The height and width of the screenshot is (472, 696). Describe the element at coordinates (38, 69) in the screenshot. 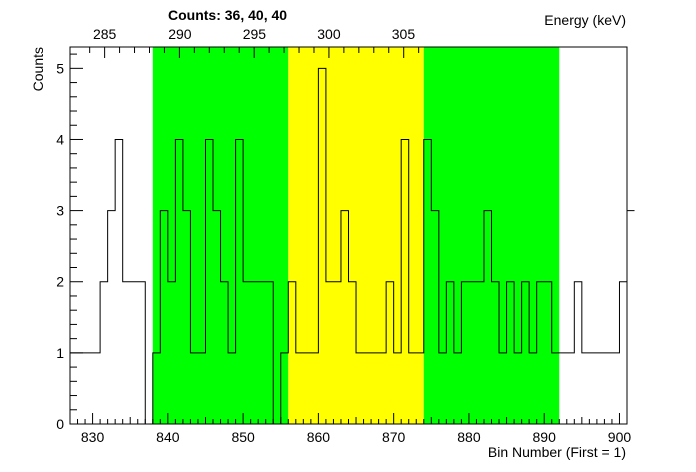

I see `y-axis-title: Counts` at that location.